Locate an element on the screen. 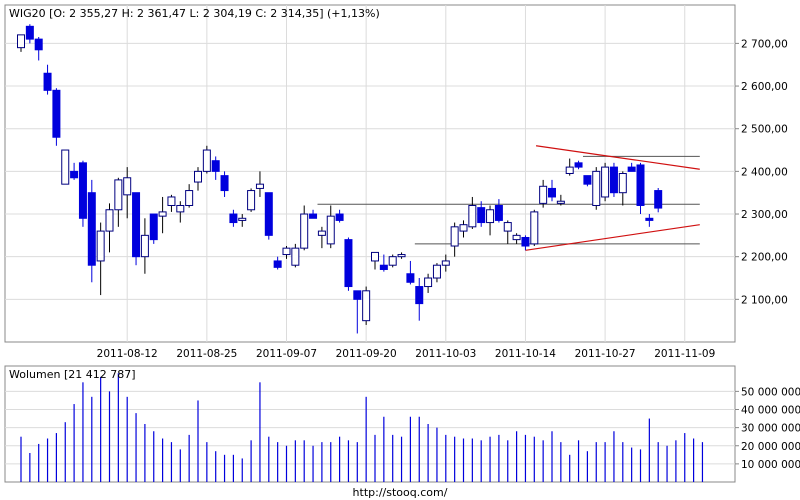  volume-tick-label: 30 000 000 is located at coordinates (770, 429).